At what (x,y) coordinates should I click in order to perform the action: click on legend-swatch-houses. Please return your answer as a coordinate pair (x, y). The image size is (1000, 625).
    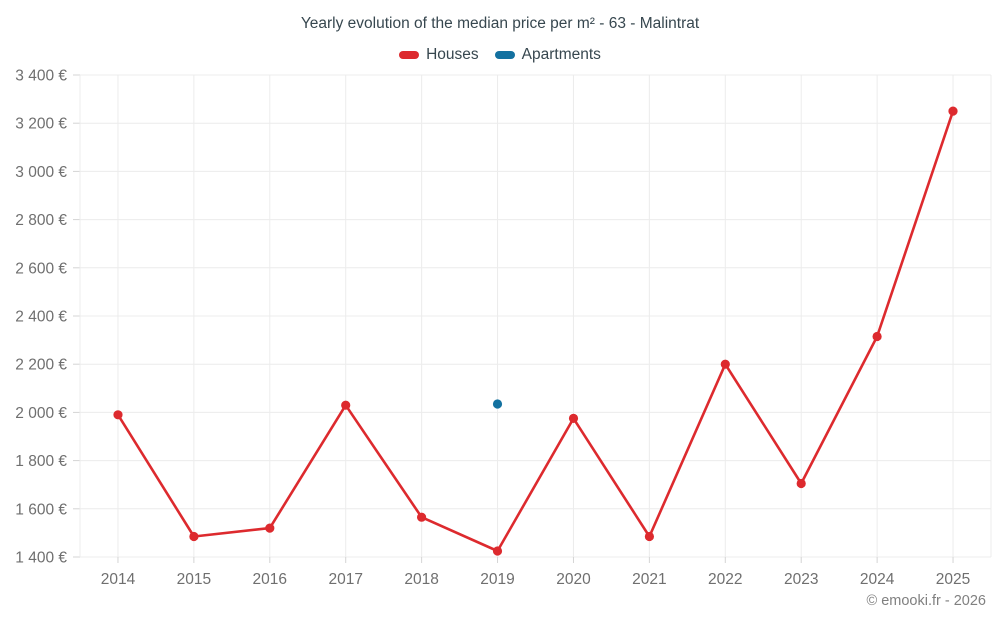
    Looking at the image, I should click on (409, 55).